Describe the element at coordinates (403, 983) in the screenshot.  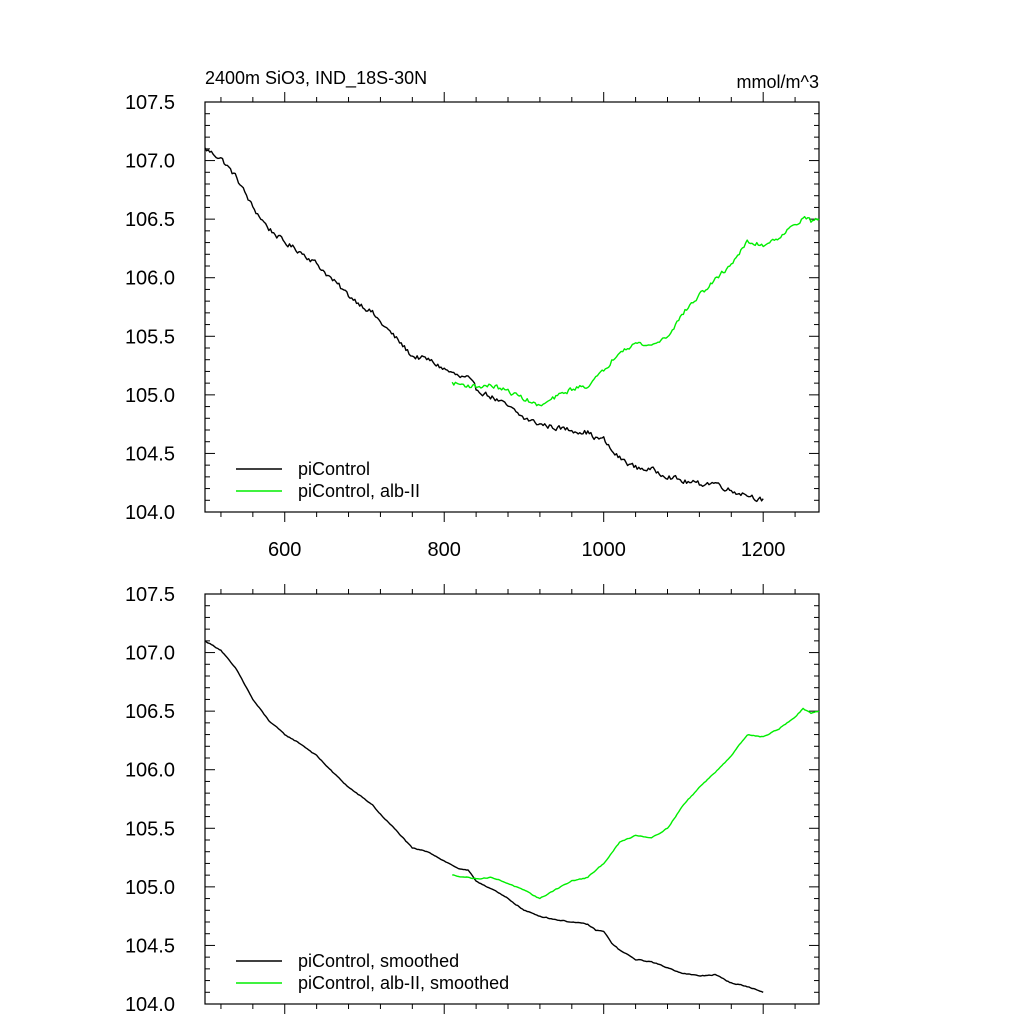
I see `legend-label-picontrol-alb-smoothed: piControl, alb-II, smoothed` at that location.